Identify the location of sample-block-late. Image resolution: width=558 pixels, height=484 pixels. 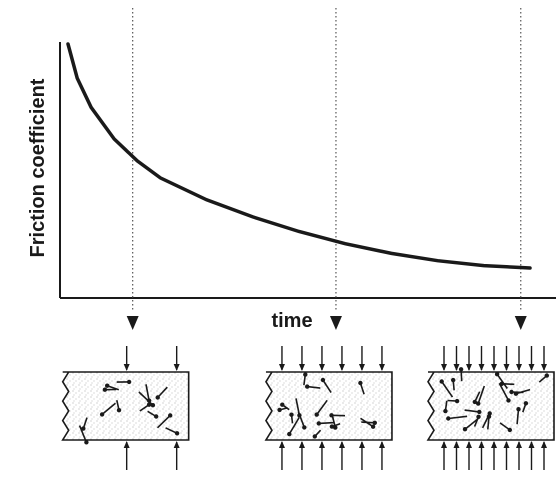
(491, 408).